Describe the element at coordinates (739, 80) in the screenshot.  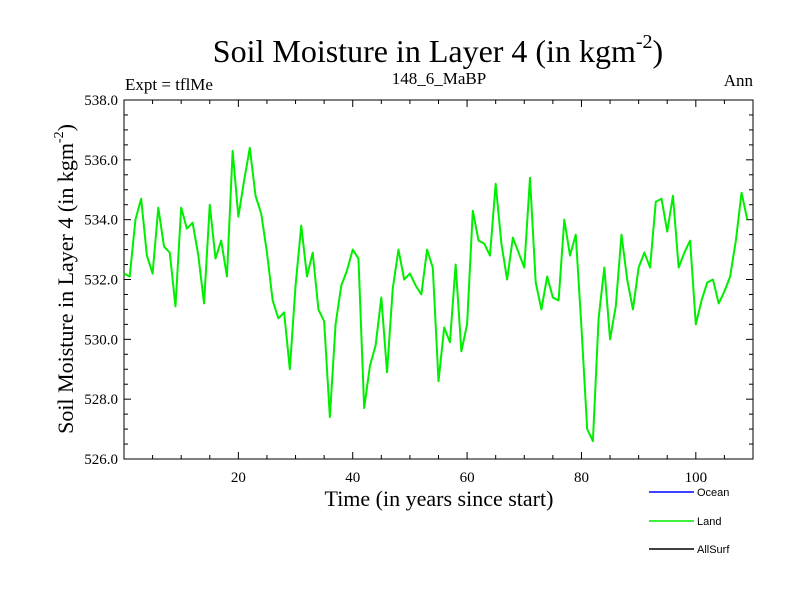
I see `season-label: Ann` at that location.